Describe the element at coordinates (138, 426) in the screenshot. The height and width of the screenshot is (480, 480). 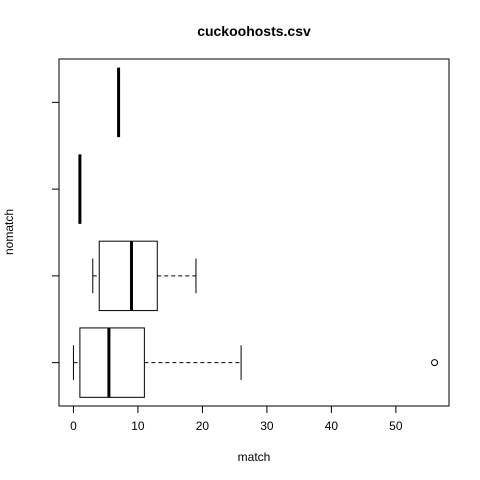
I see `x-tick-label: 10` at that location.